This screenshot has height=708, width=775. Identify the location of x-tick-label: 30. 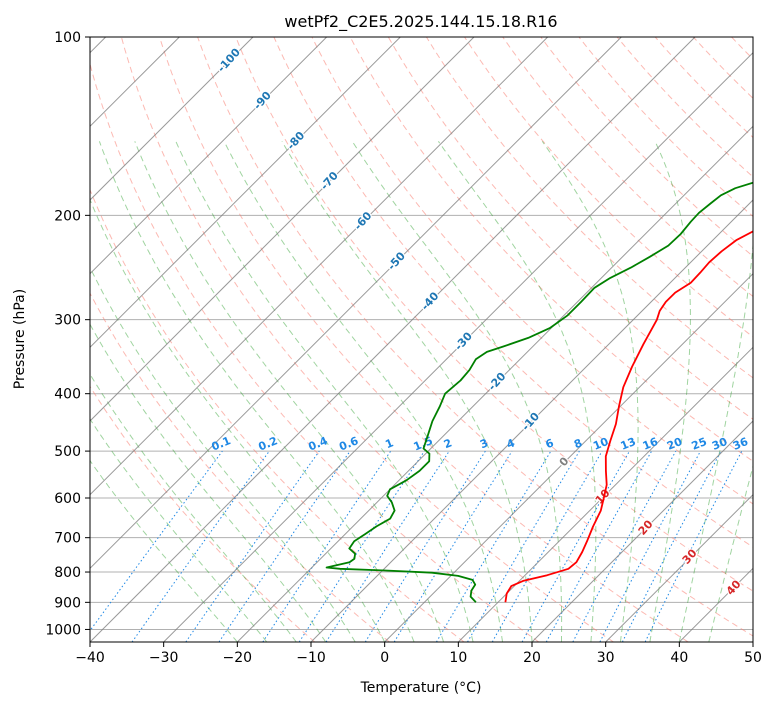
(606, 658).